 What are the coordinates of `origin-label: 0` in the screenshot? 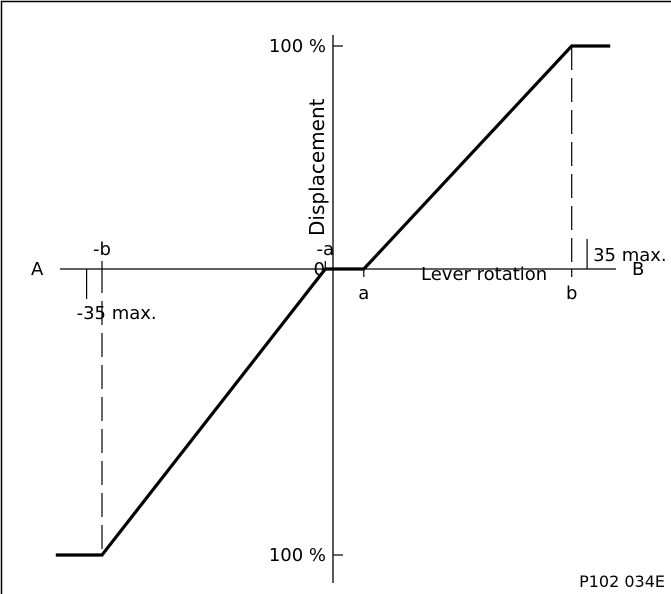 It's located at (319, 269).